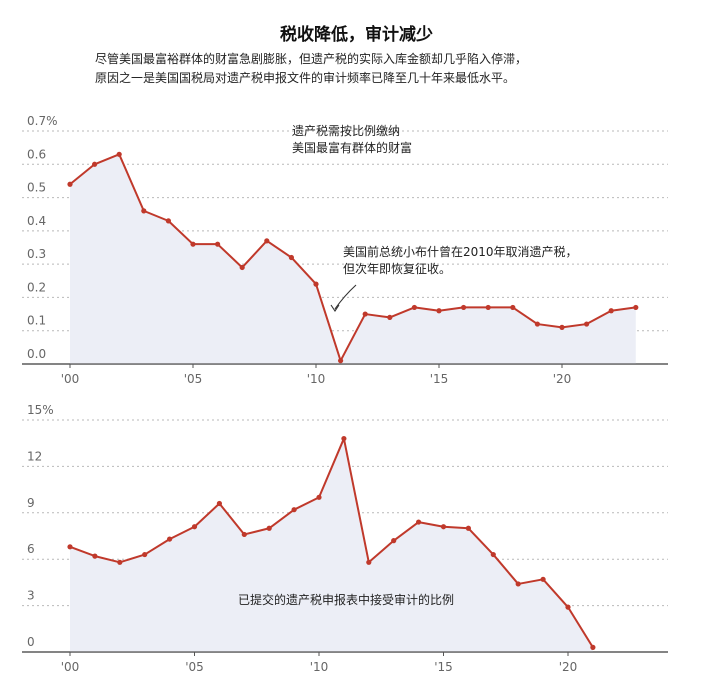 Image resolution: width=713 pixels, height=683 pixels. What do you see at coordinates (42, 121) in the screenshot?
I see `y-tick-label: 0.7%` at bounding box center [42, 121].